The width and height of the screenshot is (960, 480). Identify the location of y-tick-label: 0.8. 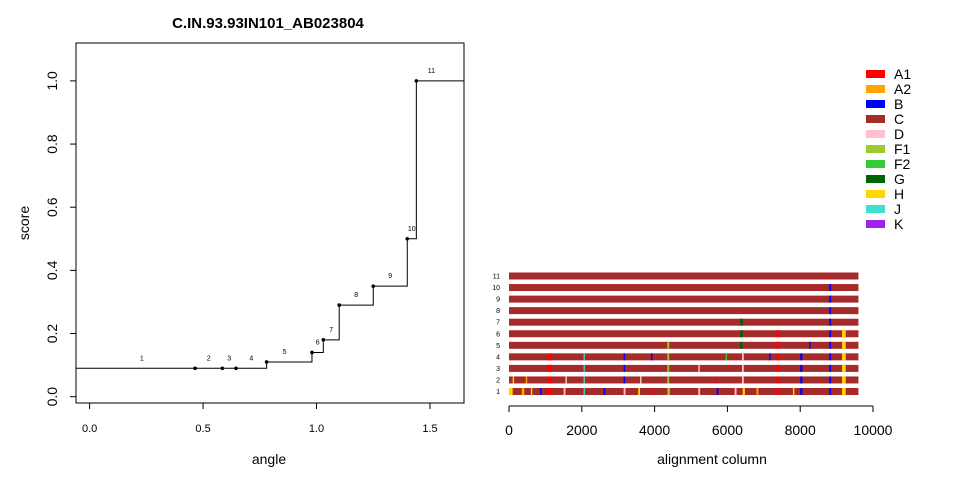
(52, 144).